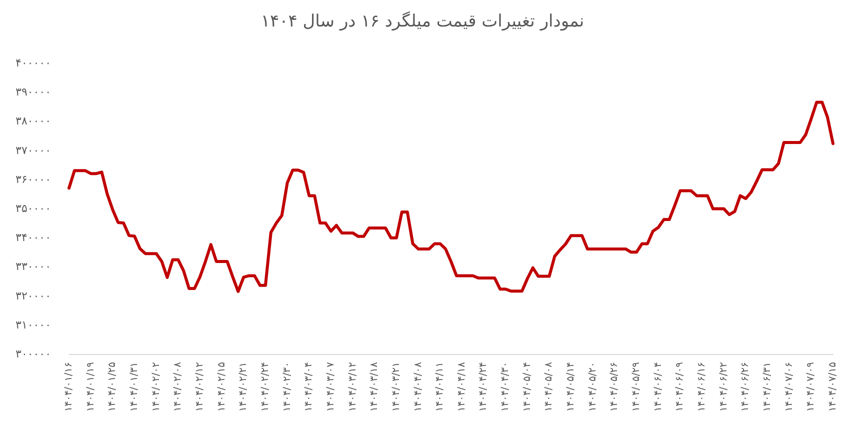 The width and height of the screenshot is (845, 435). Describe the element at coordinates (833, 387) in the screenshot. I see `x-tick-label: ۱۴۰۴/۰۷/۱۵` at that location.